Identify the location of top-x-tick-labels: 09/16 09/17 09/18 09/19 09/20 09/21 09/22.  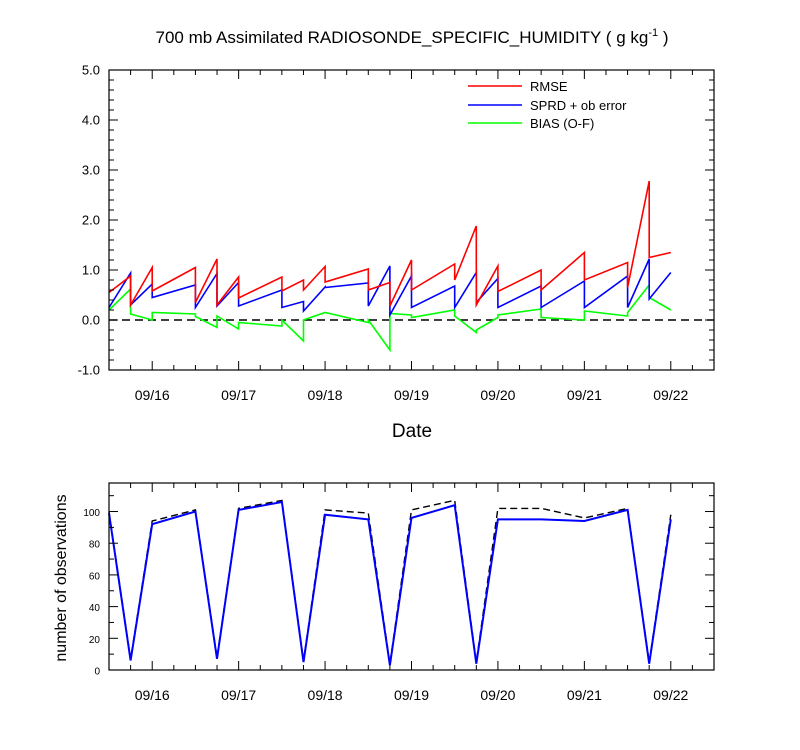
(412, 395).